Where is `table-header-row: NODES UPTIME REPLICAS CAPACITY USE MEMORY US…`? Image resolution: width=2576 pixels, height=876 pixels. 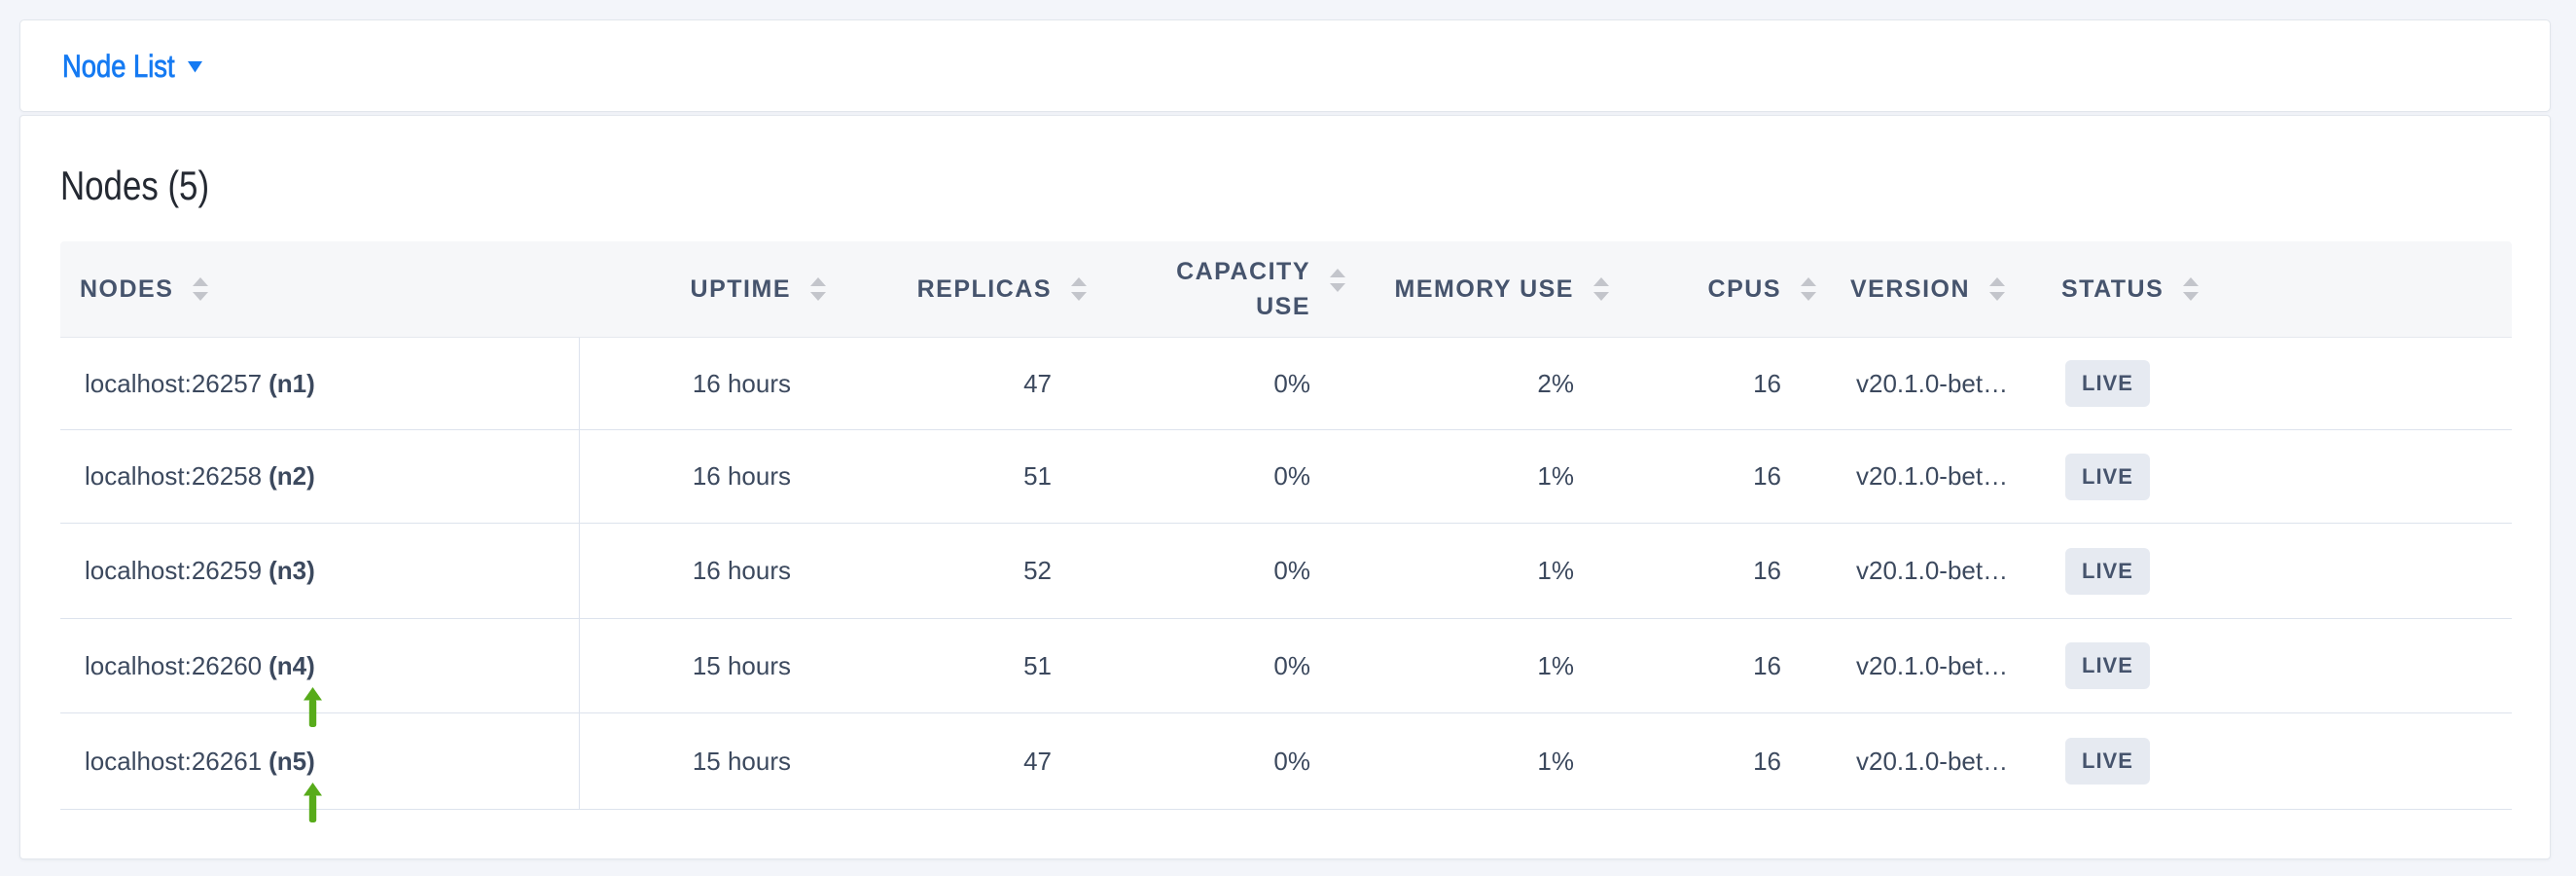 table-header-row: NODES UPTIME REPLICAS CAPACITY USE MEMORY US… is located at coordinates (1286, 290).